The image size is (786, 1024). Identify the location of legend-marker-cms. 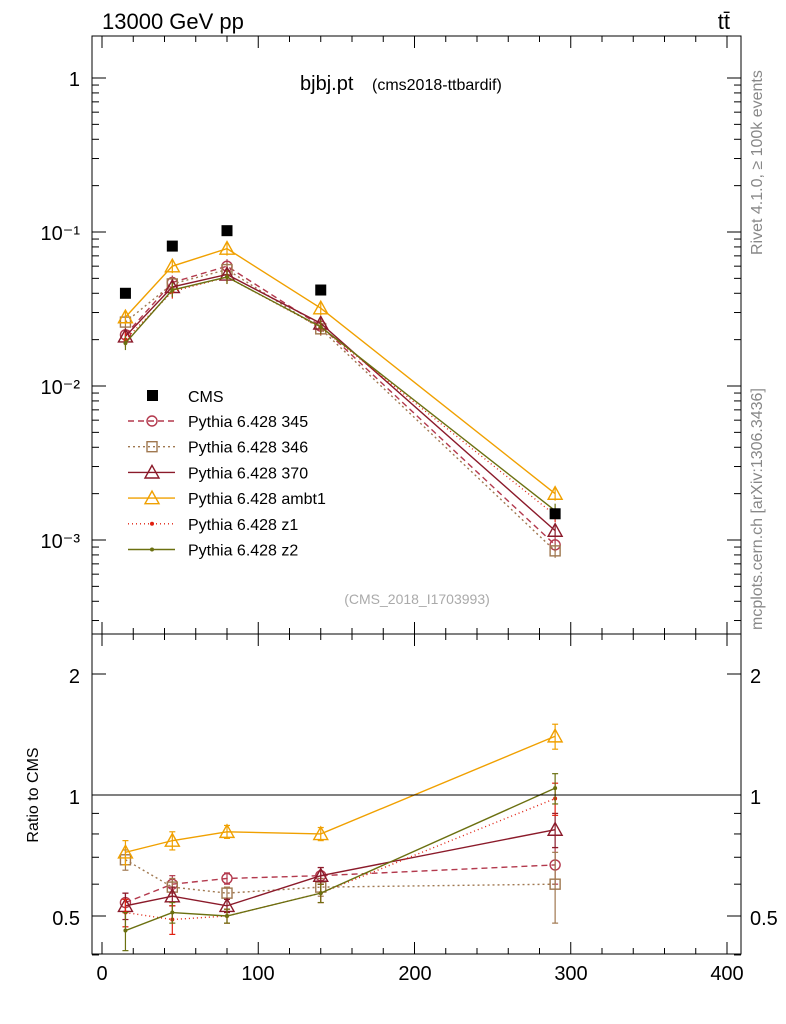
(152, 395).